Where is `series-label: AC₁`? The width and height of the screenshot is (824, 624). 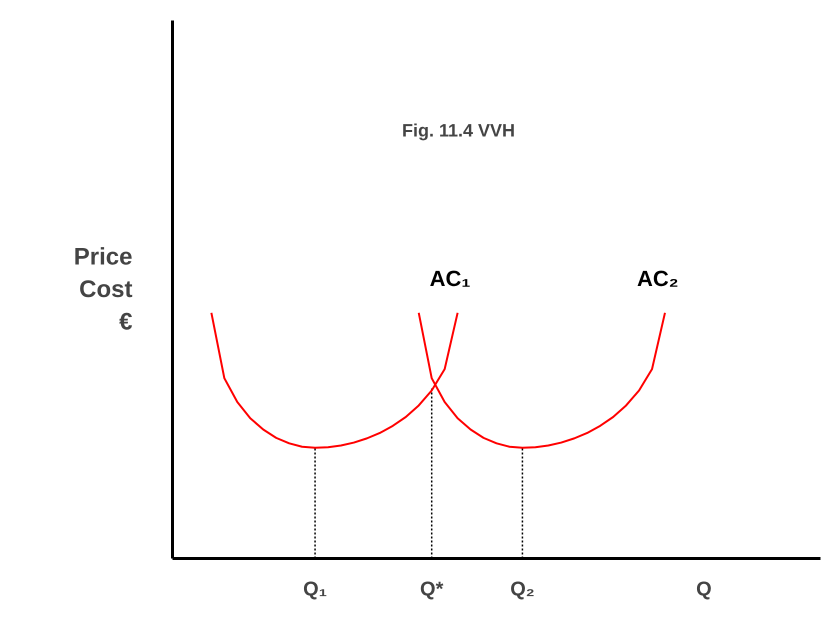 series-label: AC₁ is located at coordinates (450, 278).